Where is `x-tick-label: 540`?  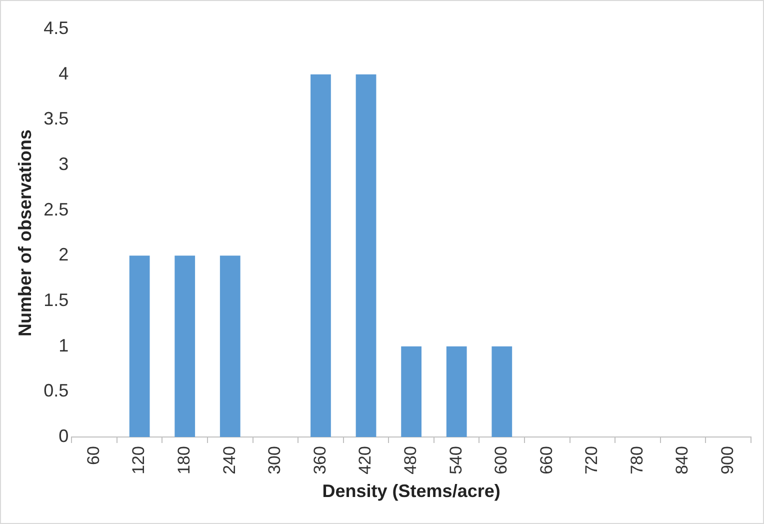 x-tick-label: 540 is located at coordinates (456, 460).